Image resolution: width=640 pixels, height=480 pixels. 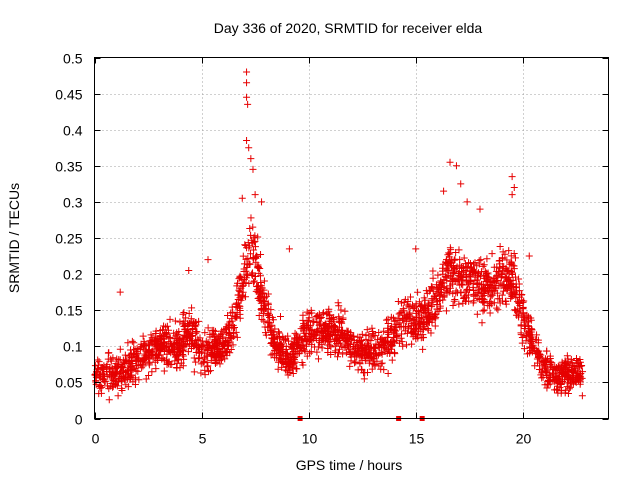 I want to click on y-tick-label: 0, so click(x=79, y=420).